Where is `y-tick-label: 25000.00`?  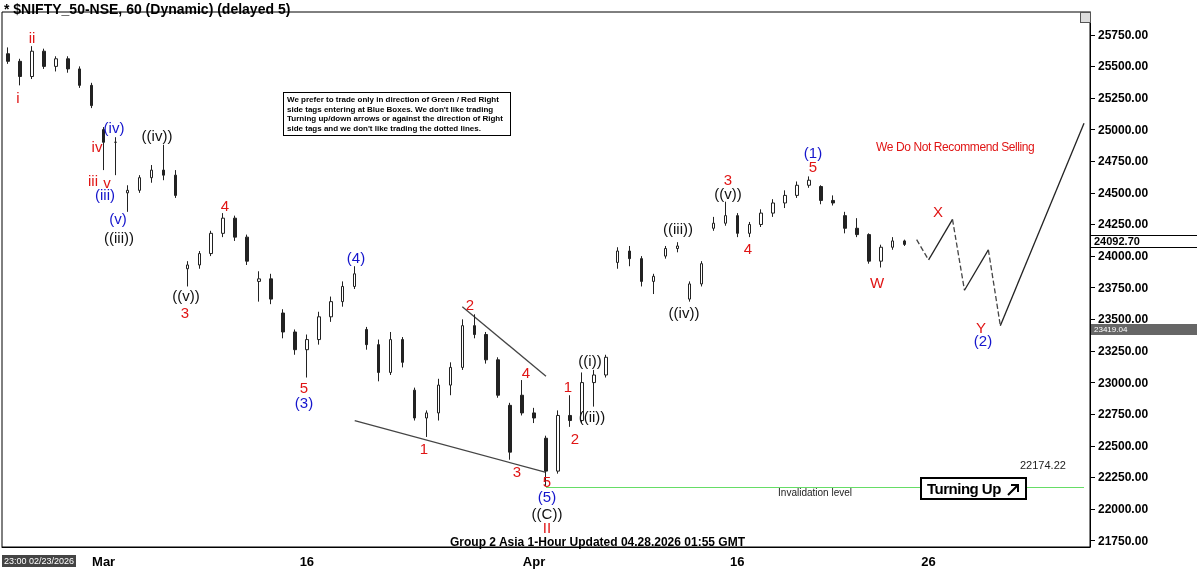 y-tick-label: 25000.00 is located at coordinates (1123, 129).